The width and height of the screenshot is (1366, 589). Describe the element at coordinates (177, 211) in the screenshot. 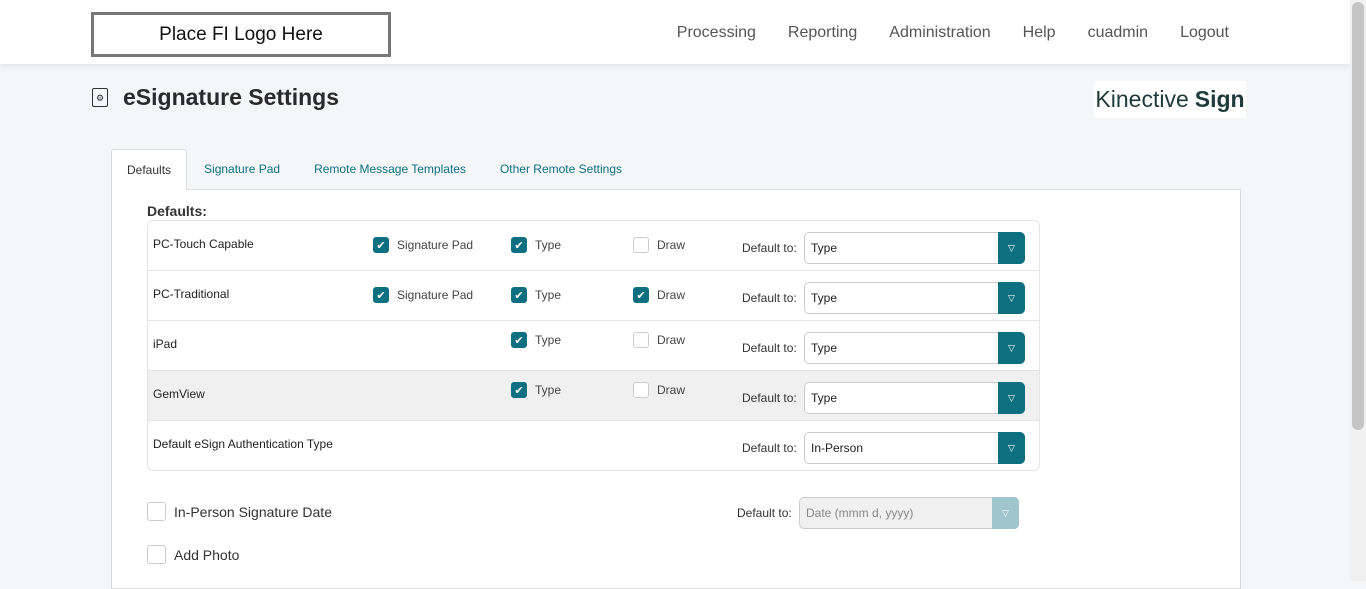

I see `section-label: Defaults:` at that location.